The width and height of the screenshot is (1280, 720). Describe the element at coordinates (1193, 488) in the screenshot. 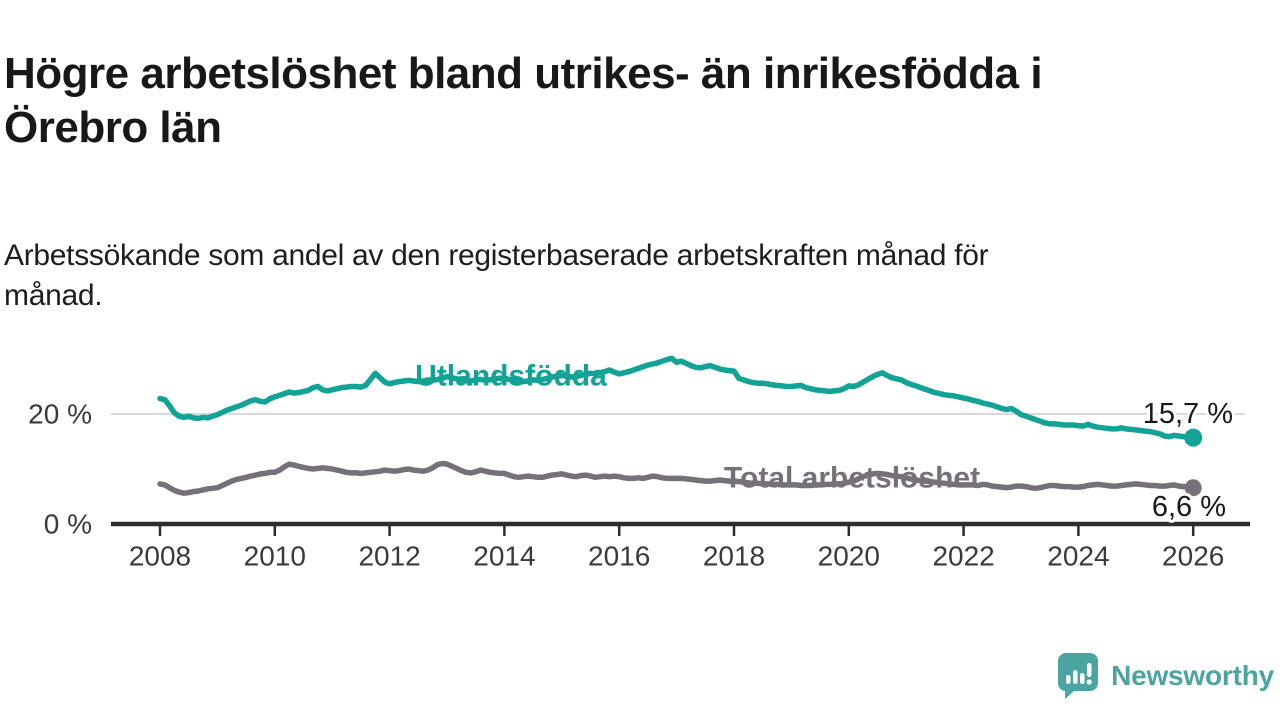

I see `series-end-dot-total-arbetsloshet` at that location.